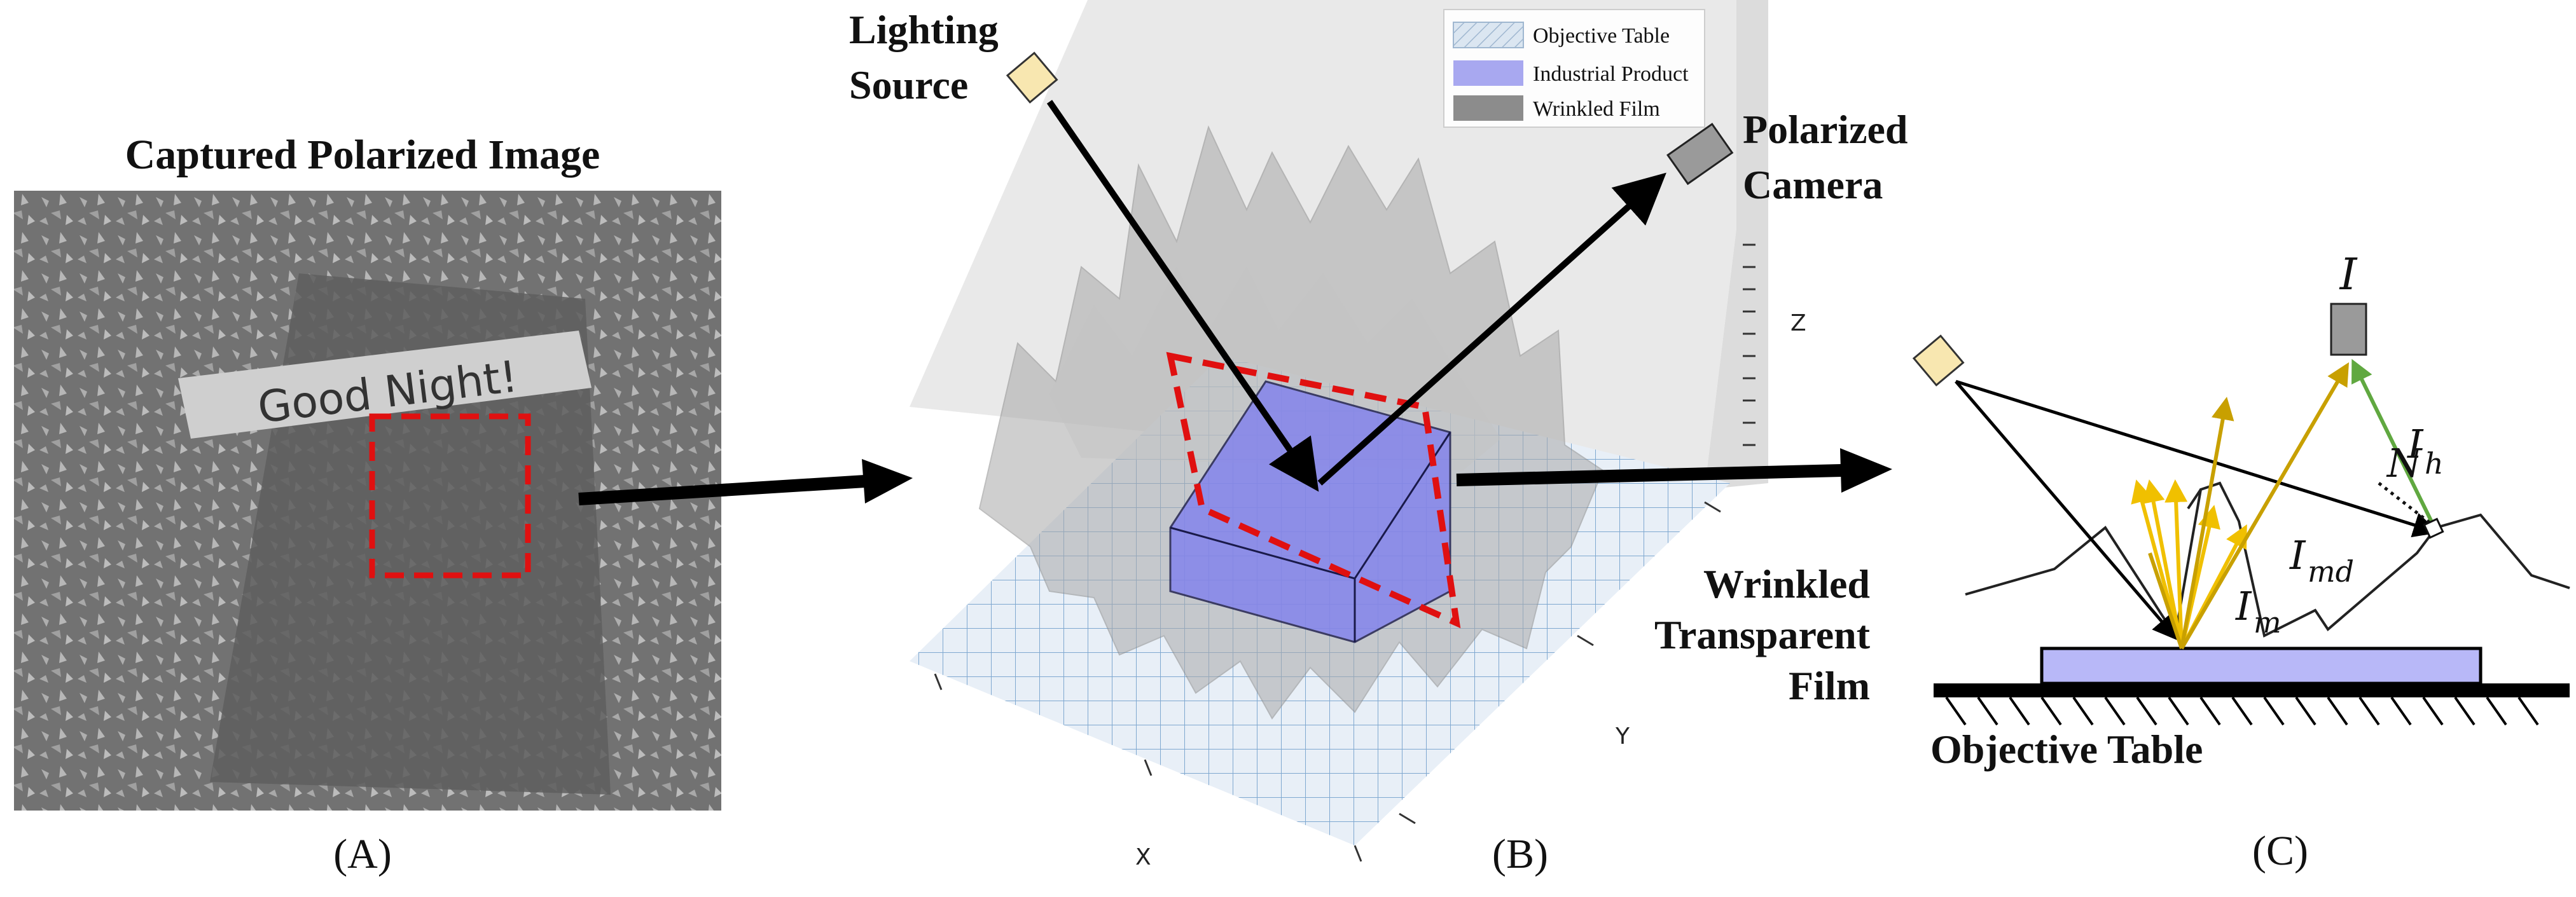  Describe the element at coordinates (362, 854) in the screenshot. I see `panel-a-label: (A)` at that location.